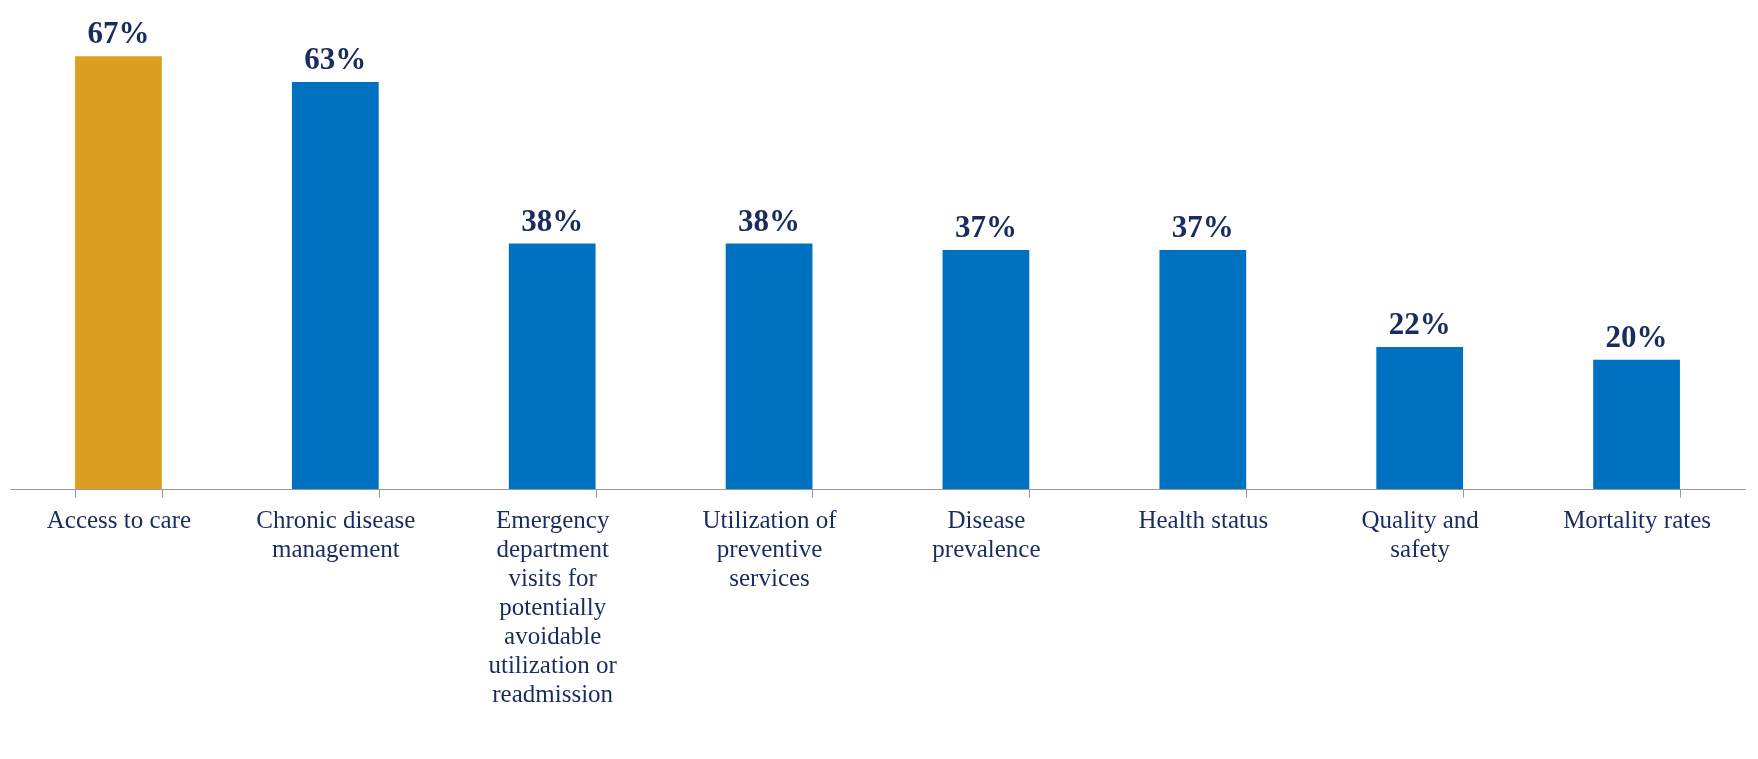  I want to click on x-tick-label: Disease prevalence, so click(986, 533).